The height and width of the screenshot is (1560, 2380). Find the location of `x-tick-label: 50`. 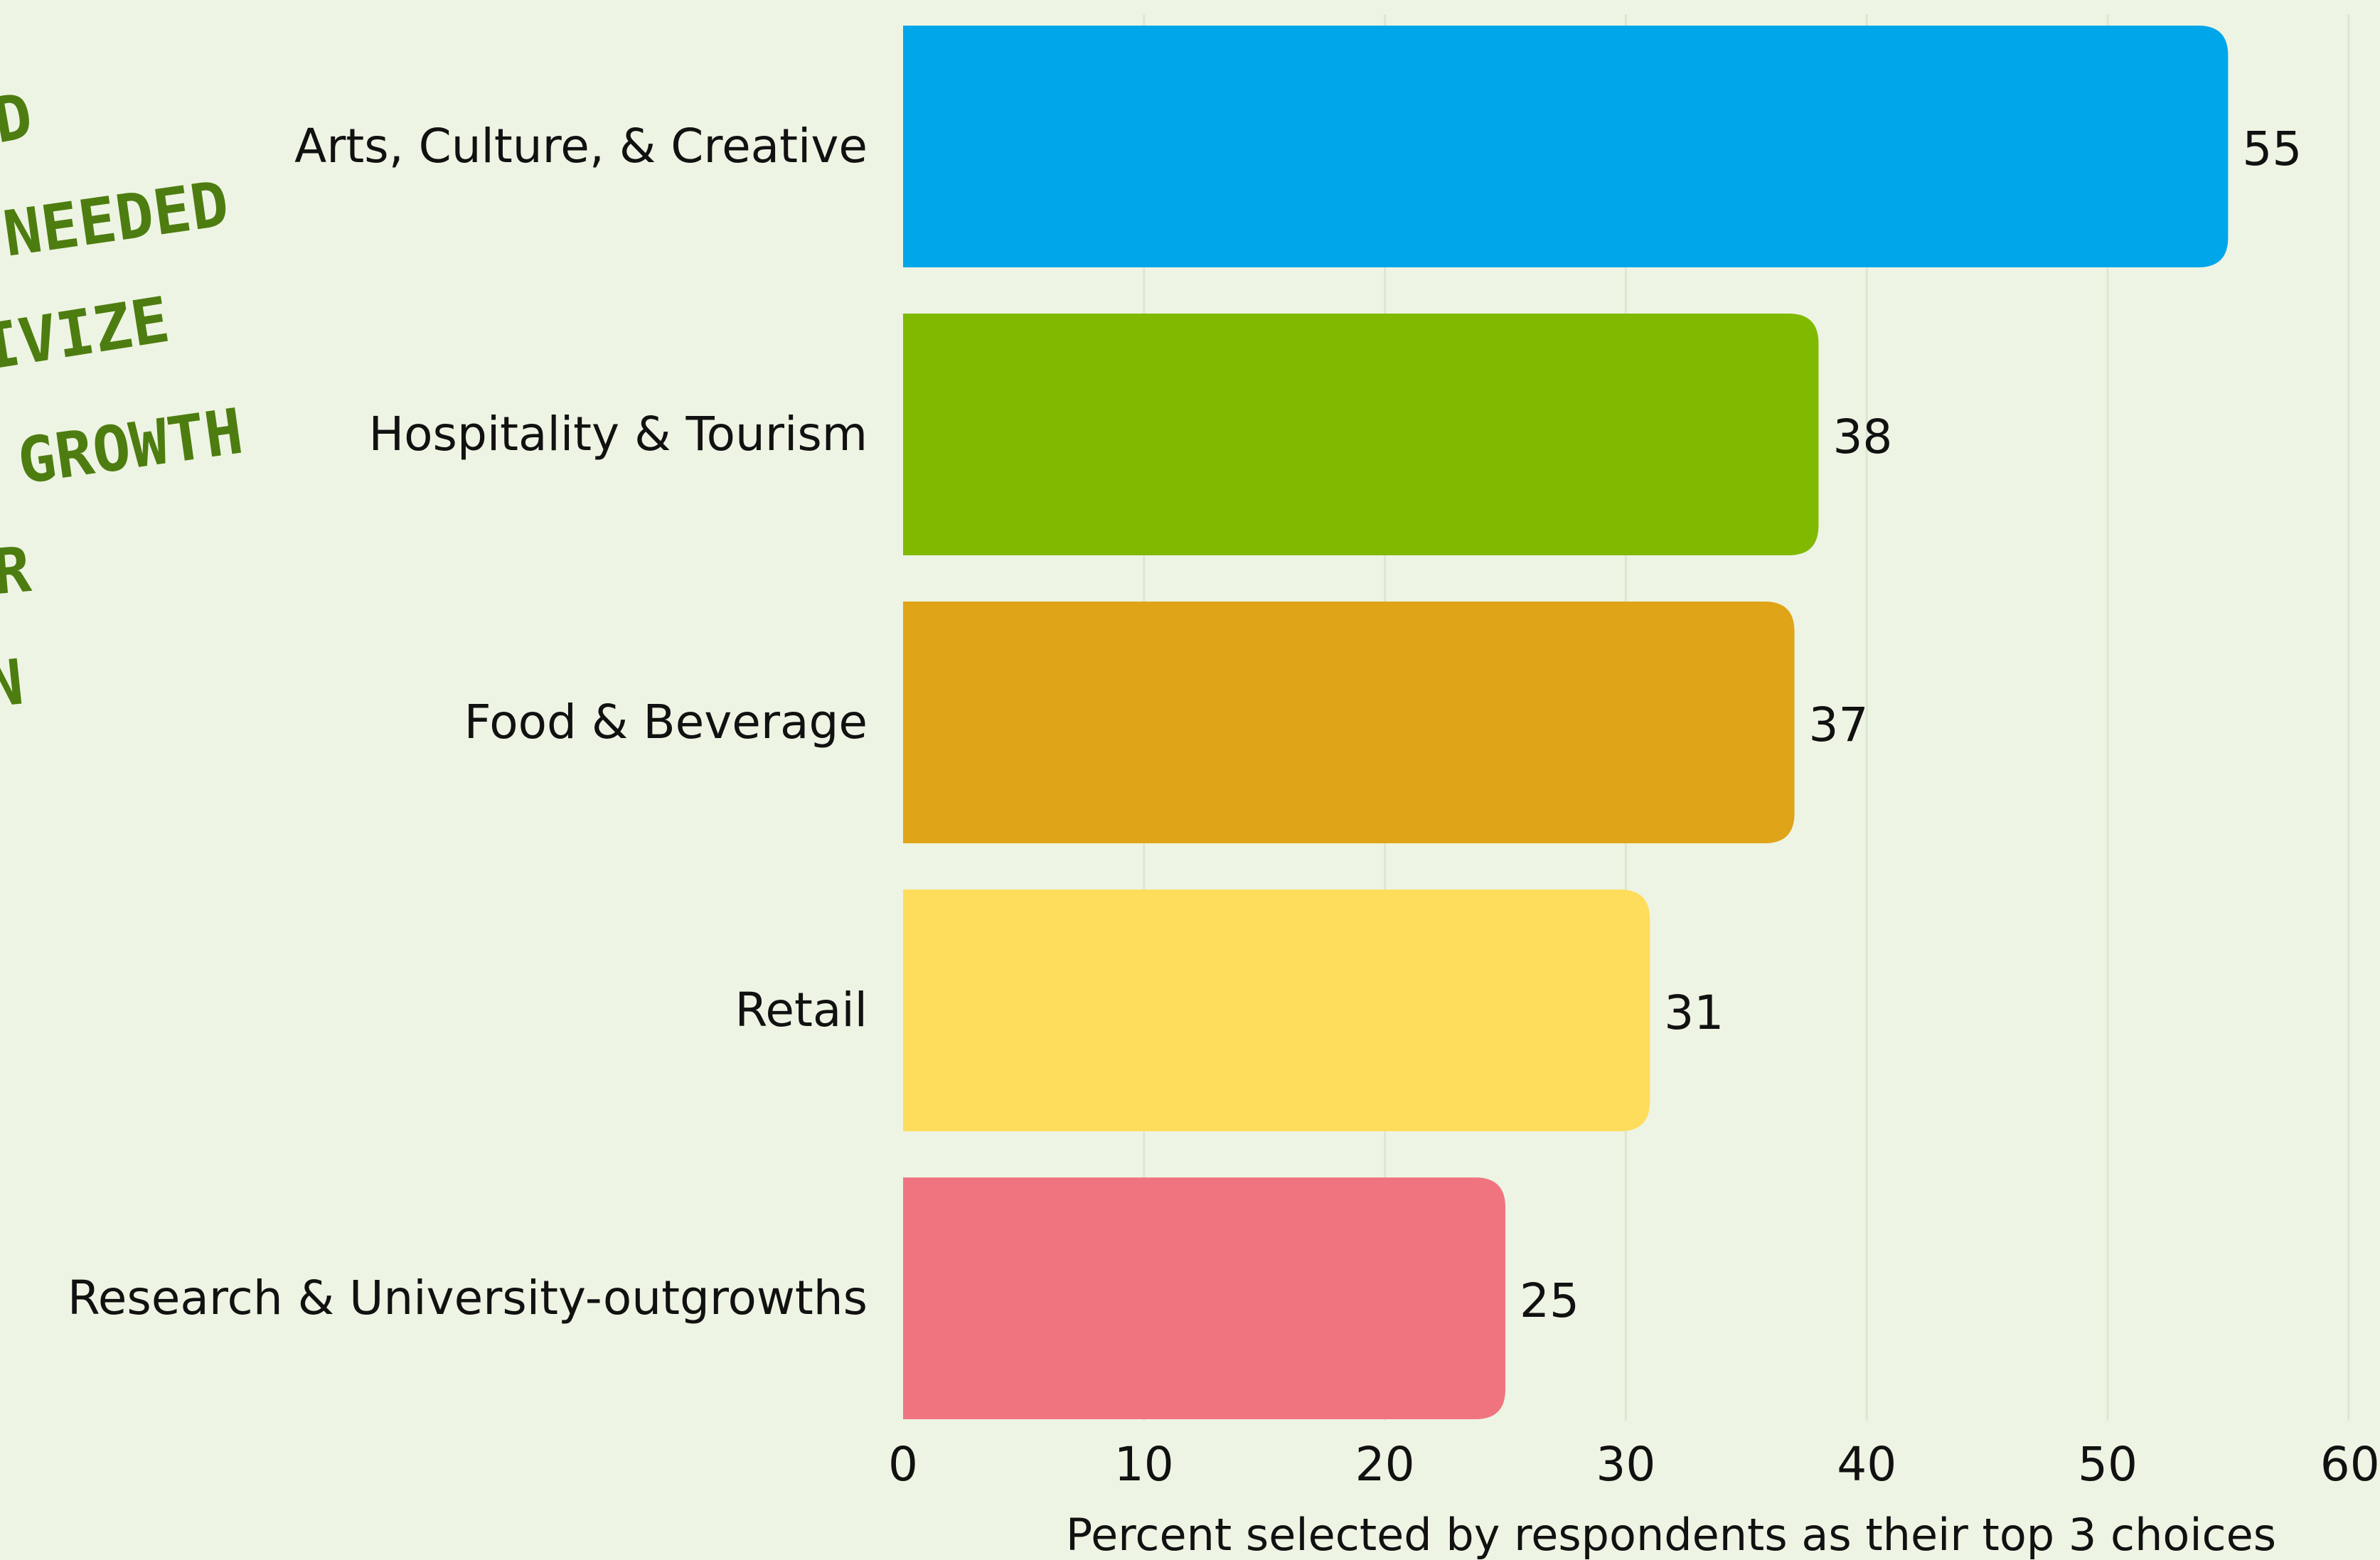

x-tick-label: 50 is located at coordinates (2108, 1464).